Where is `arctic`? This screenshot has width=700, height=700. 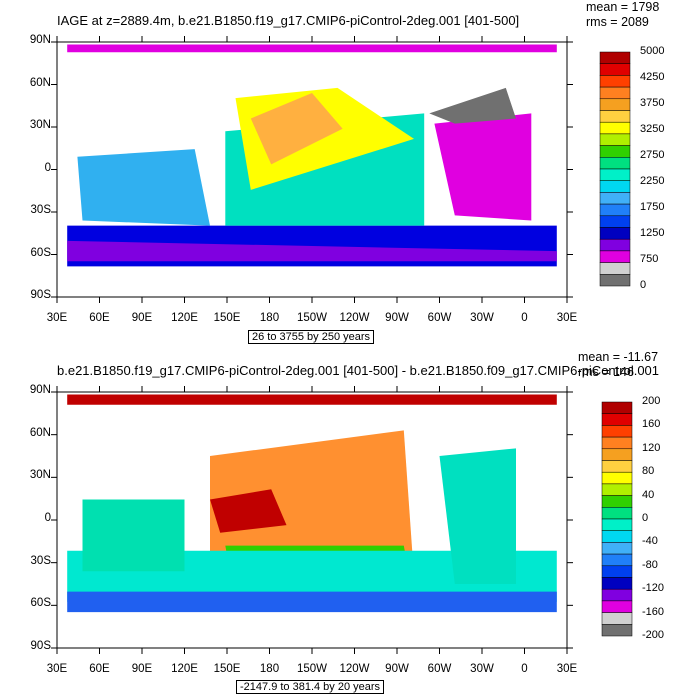
arctic is located at coordinates (312, 48).